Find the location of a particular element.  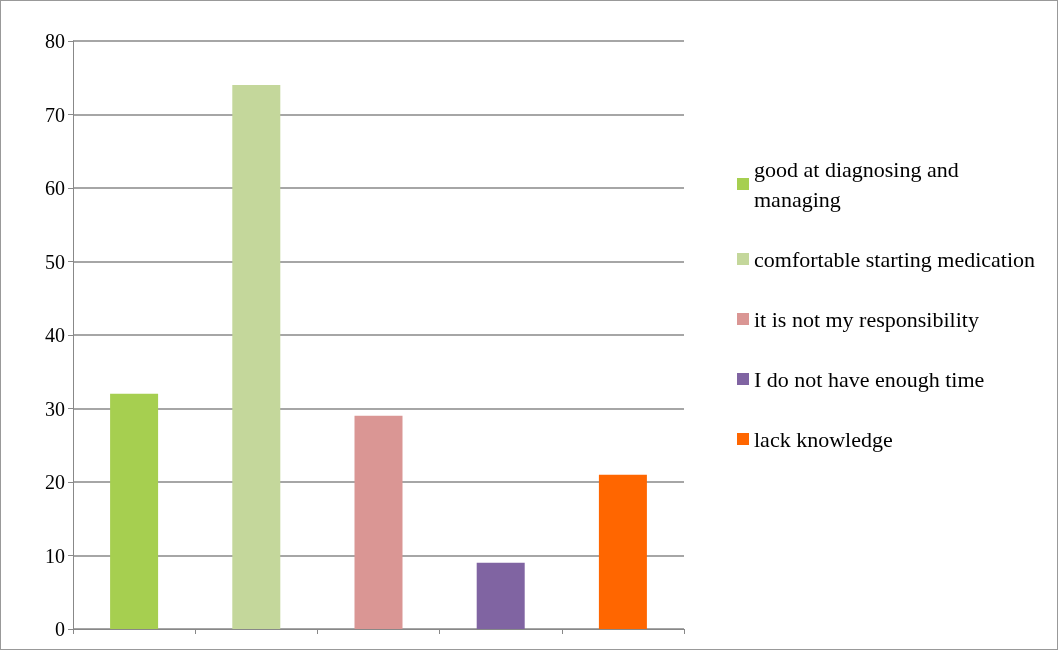

y-tick-label: 50 is located at coordinates (55, 261).